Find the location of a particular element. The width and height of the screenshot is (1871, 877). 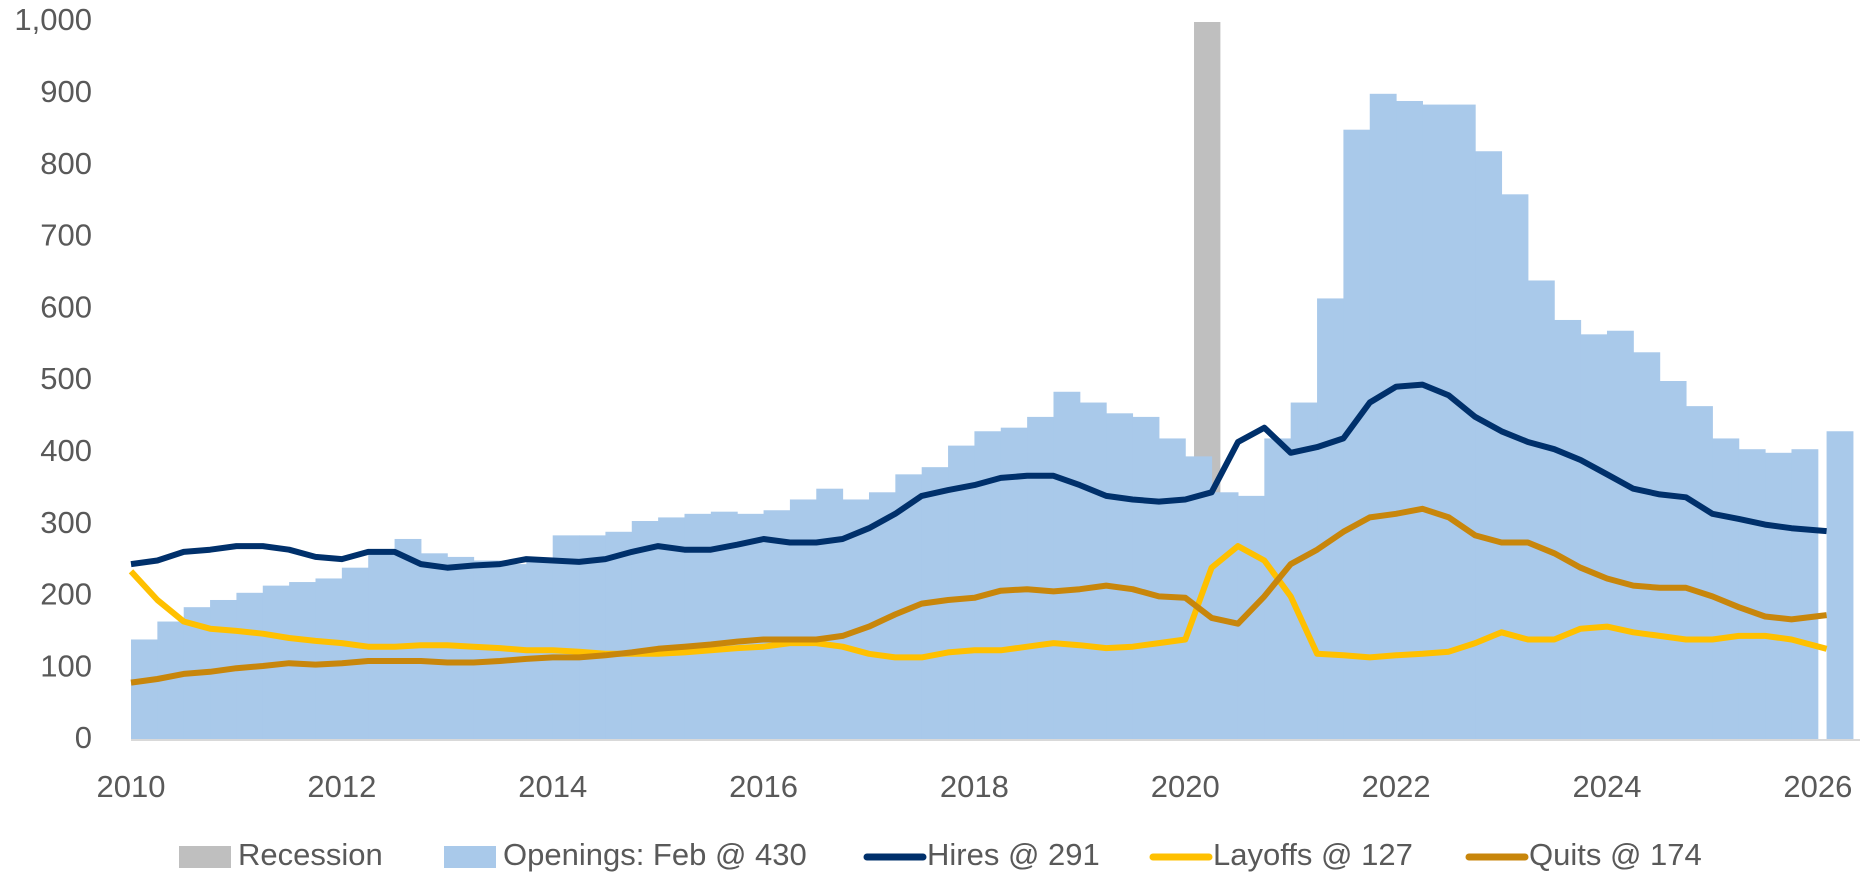

legend-label: Layoffs @ 127 is located at coordinates (1313, 854).